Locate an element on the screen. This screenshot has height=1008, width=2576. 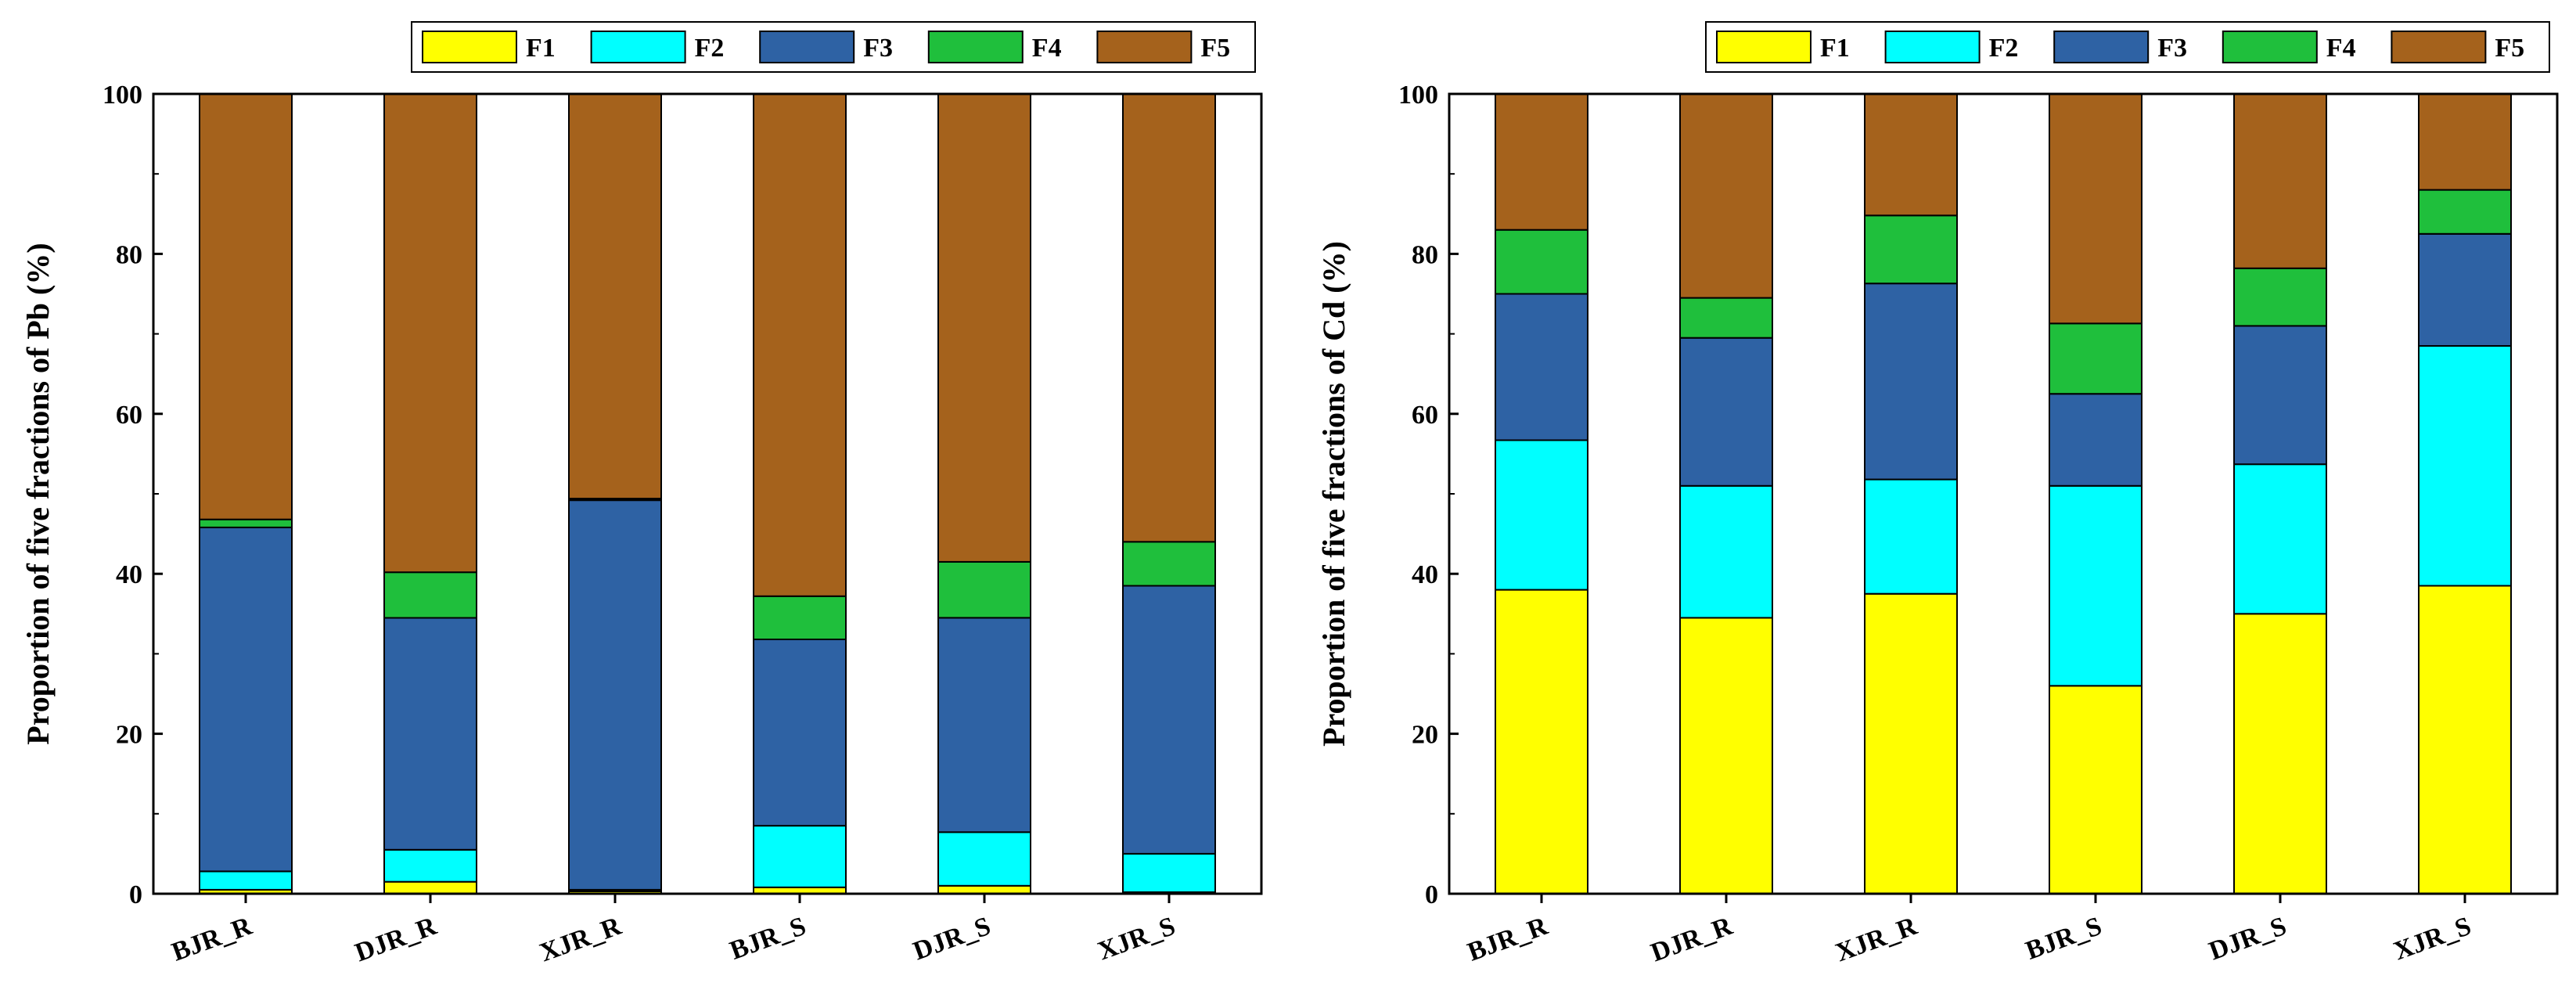
bar-segment-f1-xjr-r is located at coordinates (1911, 743).